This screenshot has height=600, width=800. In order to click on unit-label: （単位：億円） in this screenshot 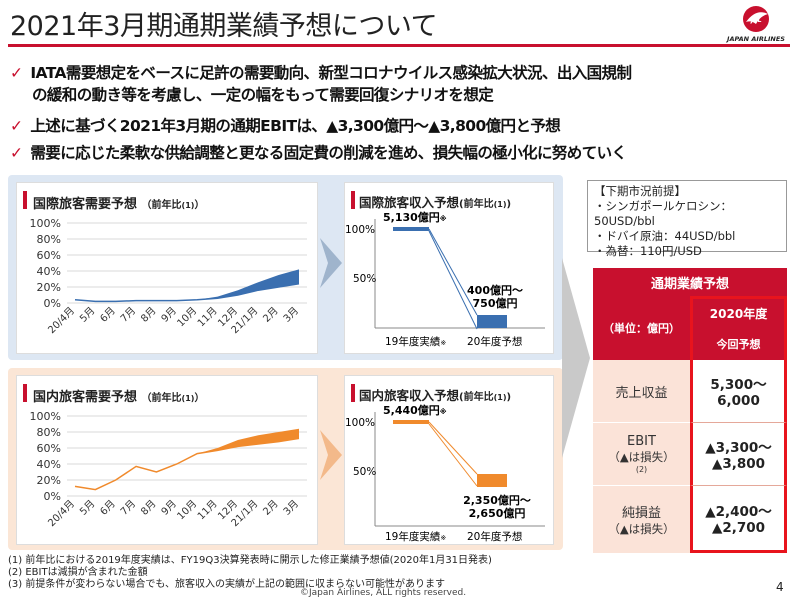, I will do `click(641, 328)`.